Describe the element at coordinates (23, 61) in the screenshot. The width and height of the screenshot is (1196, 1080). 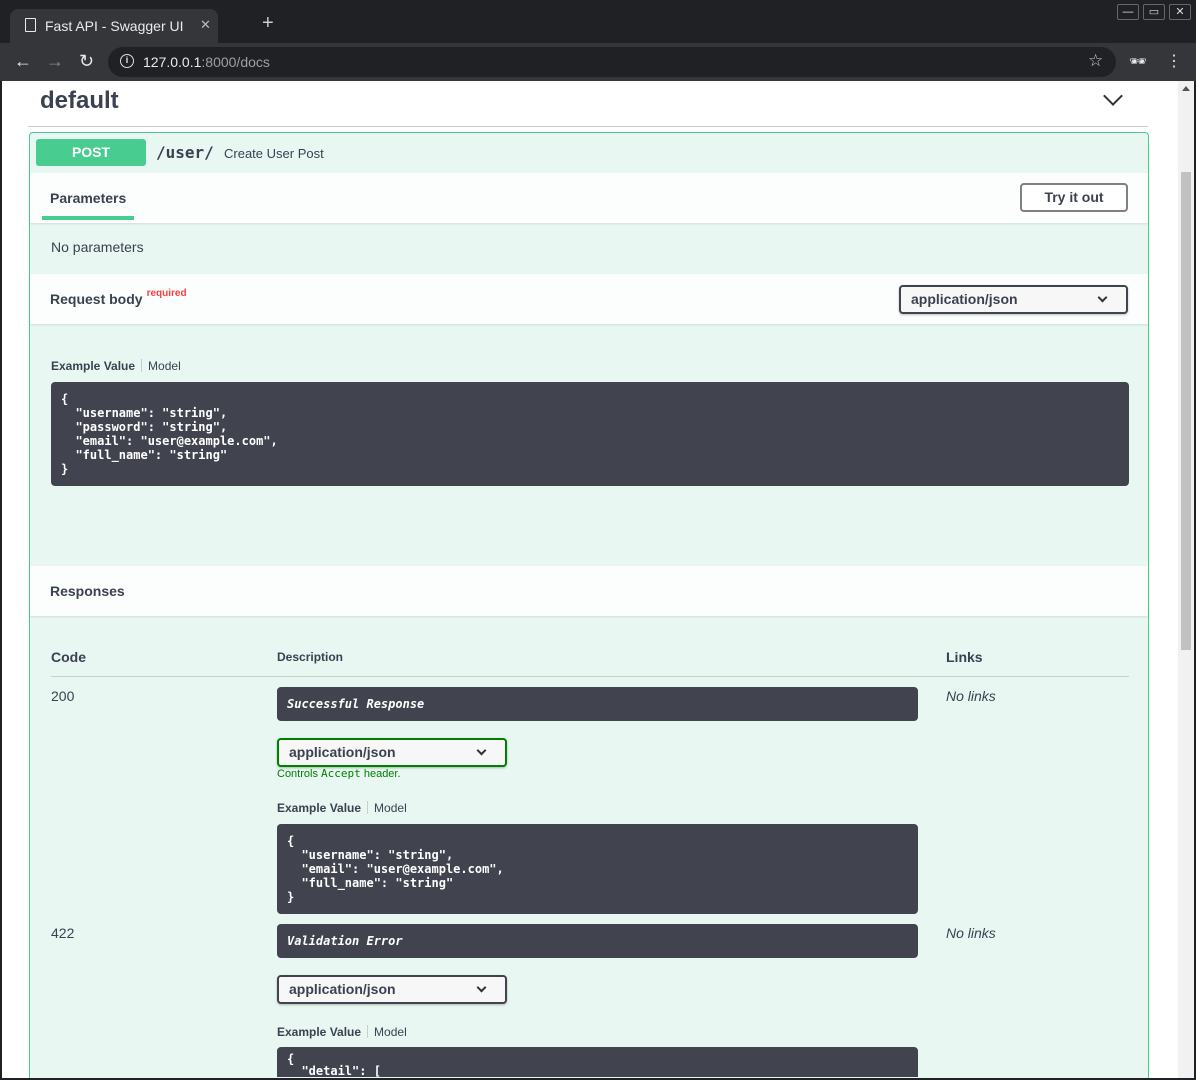
I see `back-icon: ←` at that location.